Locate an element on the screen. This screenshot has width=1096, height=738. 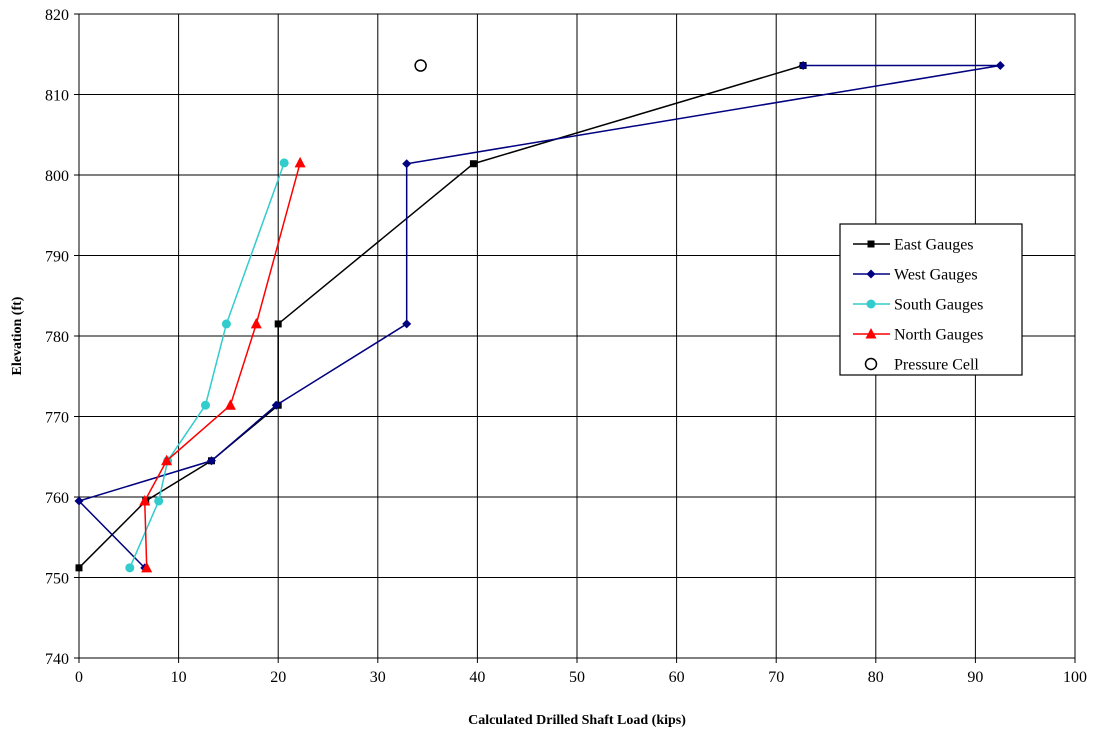
legend-box is located at coordinates (931, 299).